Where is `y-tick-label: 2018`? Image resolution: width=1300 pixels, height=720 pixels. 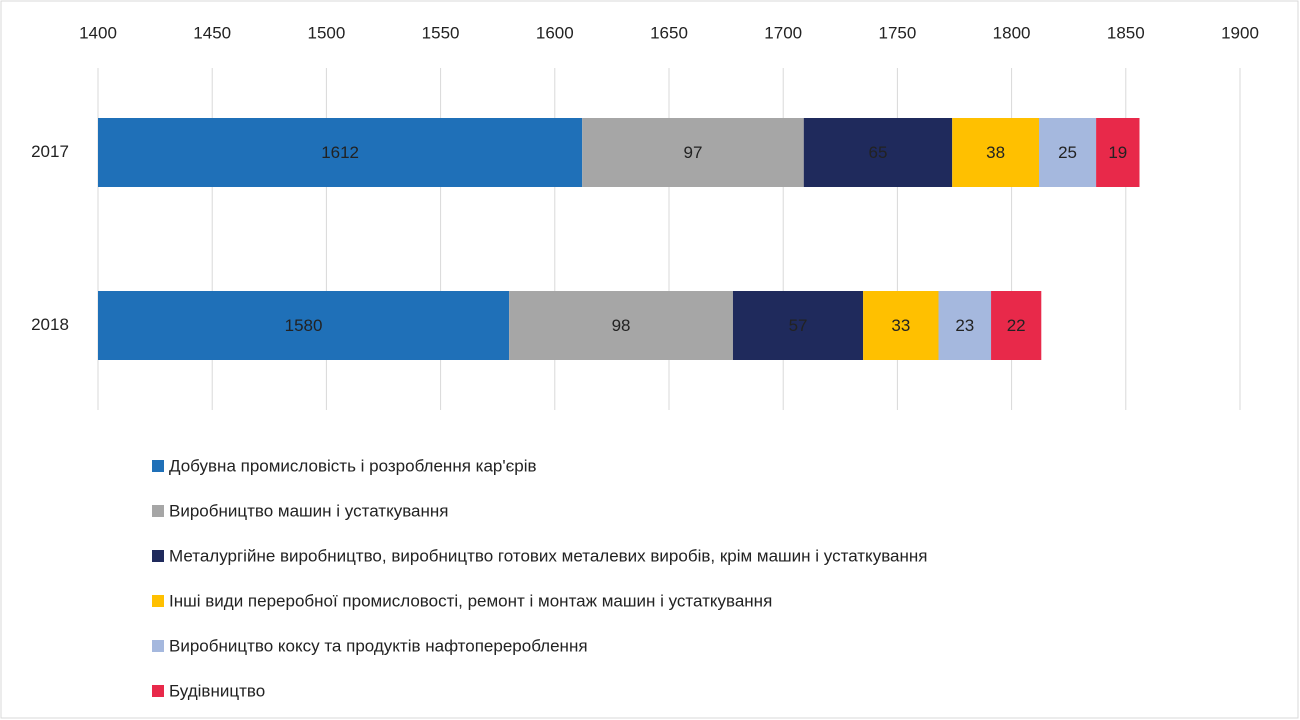
y-tick-label: 2018 is located at coordinates (50, 324).